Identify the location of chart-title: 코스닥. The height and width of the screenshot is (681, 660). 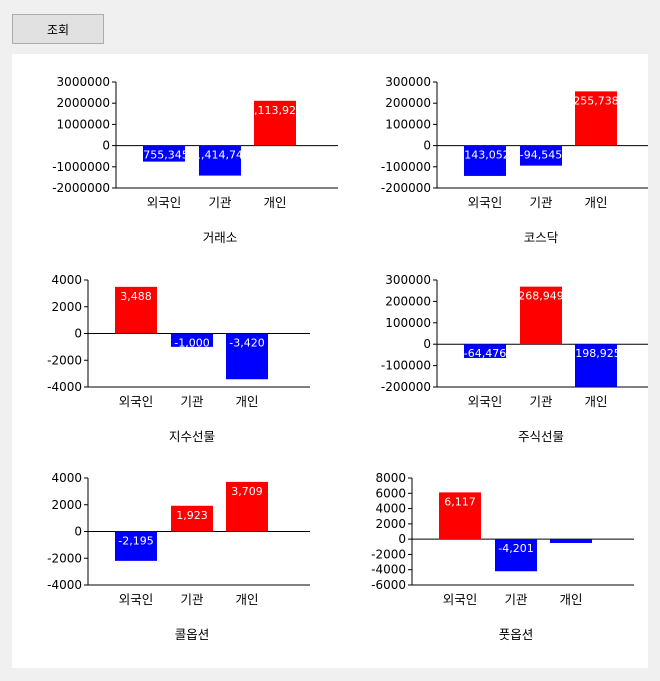
(541, 237).